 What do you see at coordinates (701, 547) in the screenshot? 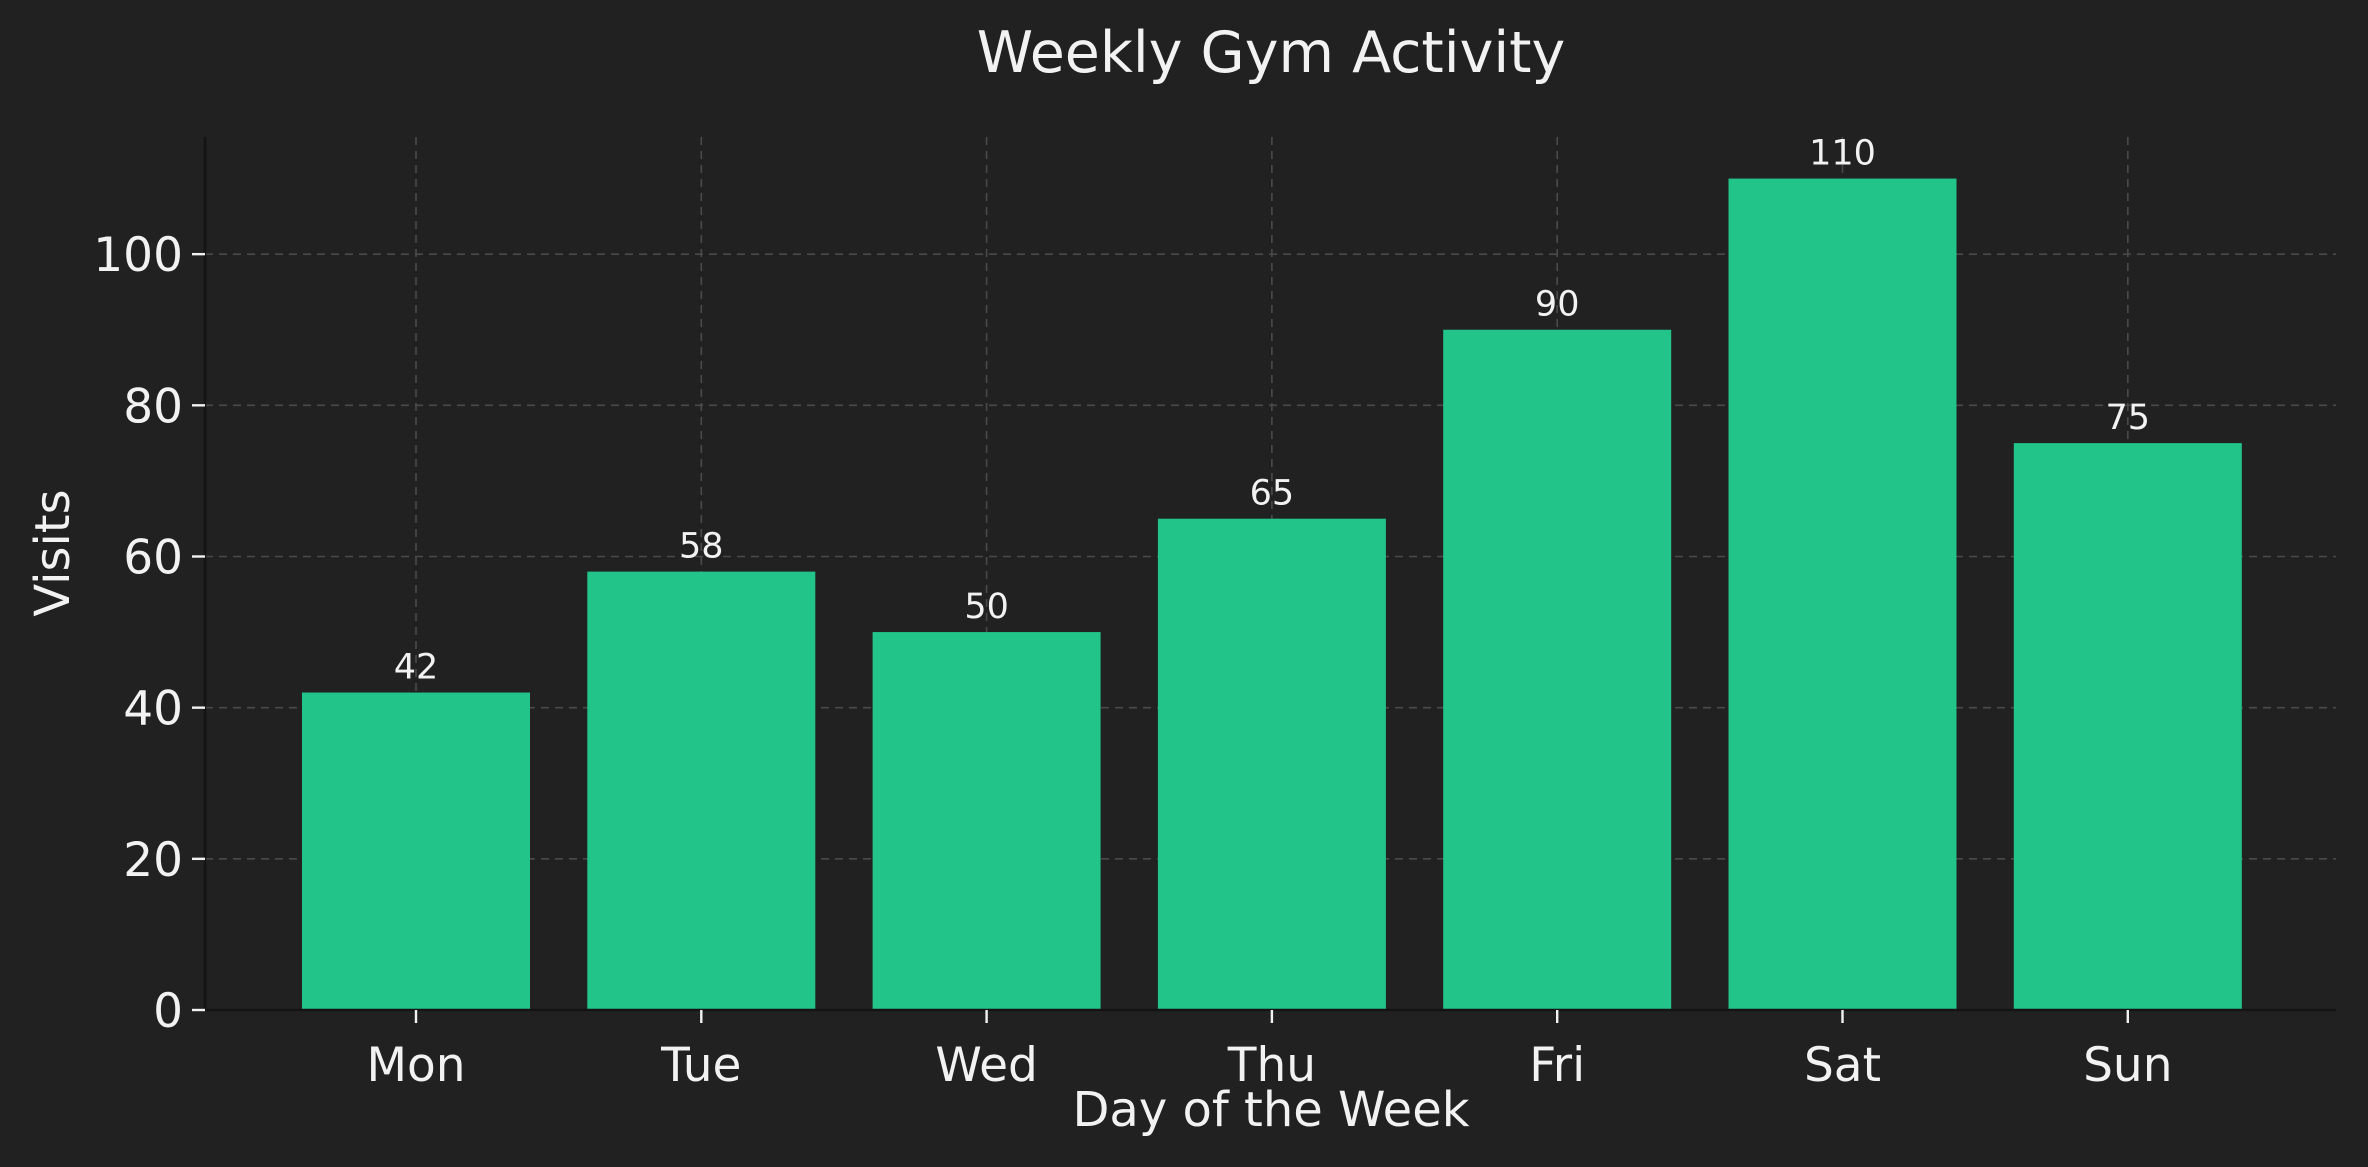
I see `data-label: 58` at bounding box center [701, 547].